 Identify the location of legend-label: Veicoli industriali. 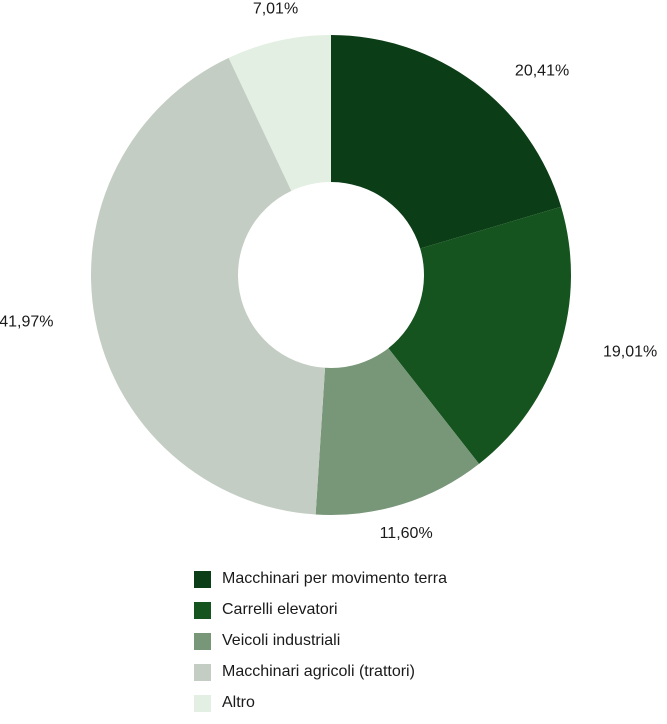
(281, 640).